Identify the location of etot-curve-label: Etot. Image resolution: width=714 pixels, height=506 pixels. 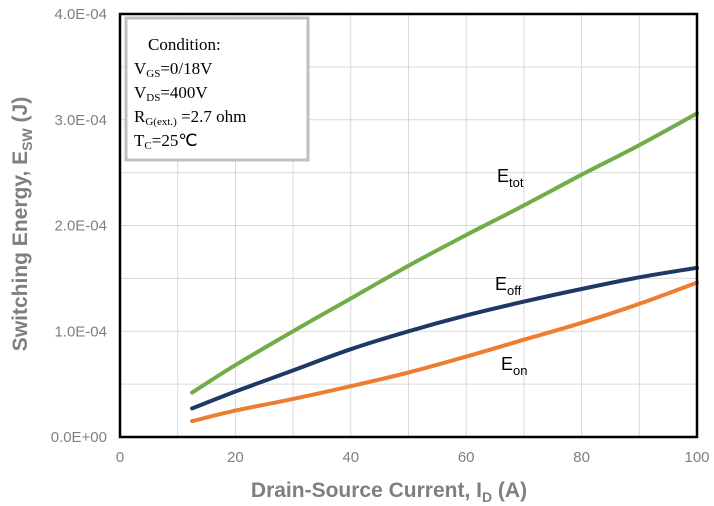
(510, 178).